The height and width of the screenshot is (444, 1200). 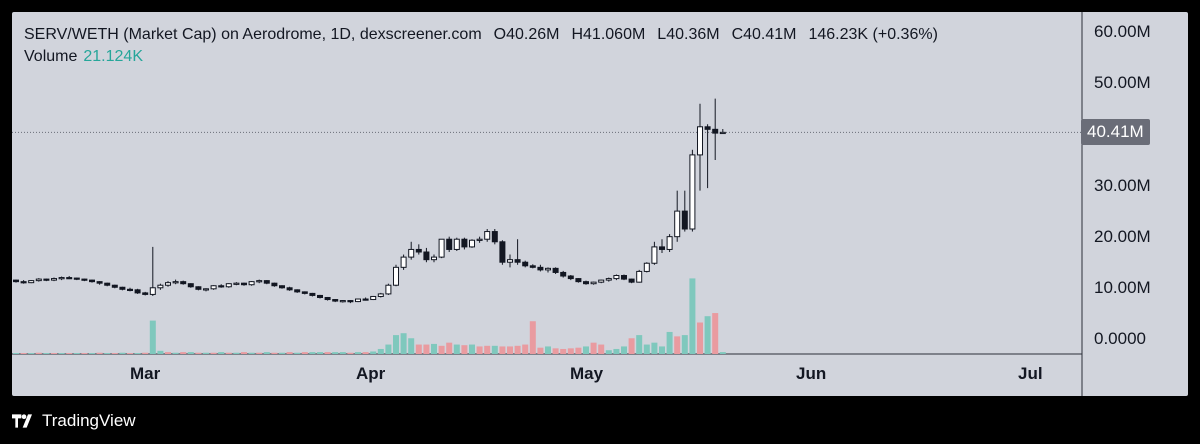 What do you see at coordinates (1122, 83) in the screenshot?
I see `price-tick-label: 50.00M` at bounding box center [1122, 83].